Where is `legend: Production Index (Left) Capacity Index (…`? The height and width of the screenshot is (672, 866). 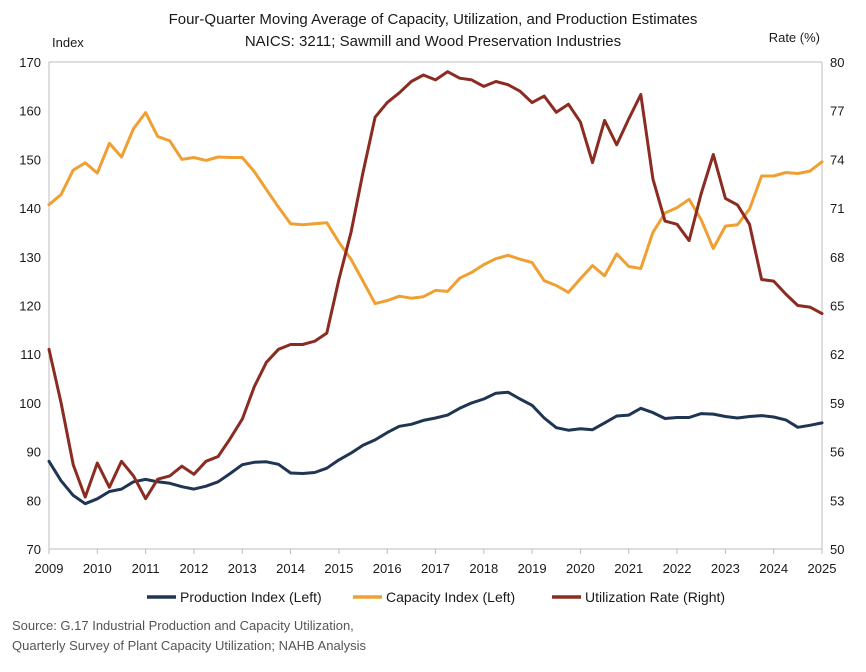
legend: Production Index (Left) Capacity Index (… is located at coordinates (436, 597).